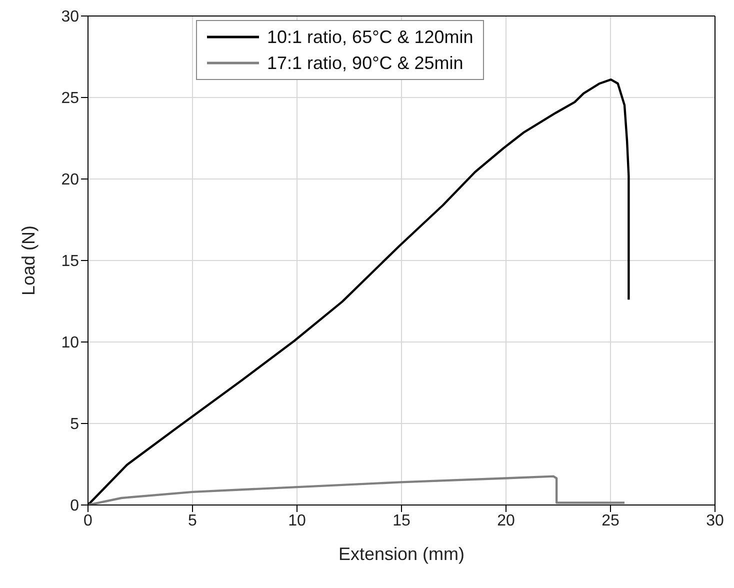  What do you see at coordinates (611, 521) in the screenshot?
I see `x-tick-label: 25` at bounding box center [611, 521].